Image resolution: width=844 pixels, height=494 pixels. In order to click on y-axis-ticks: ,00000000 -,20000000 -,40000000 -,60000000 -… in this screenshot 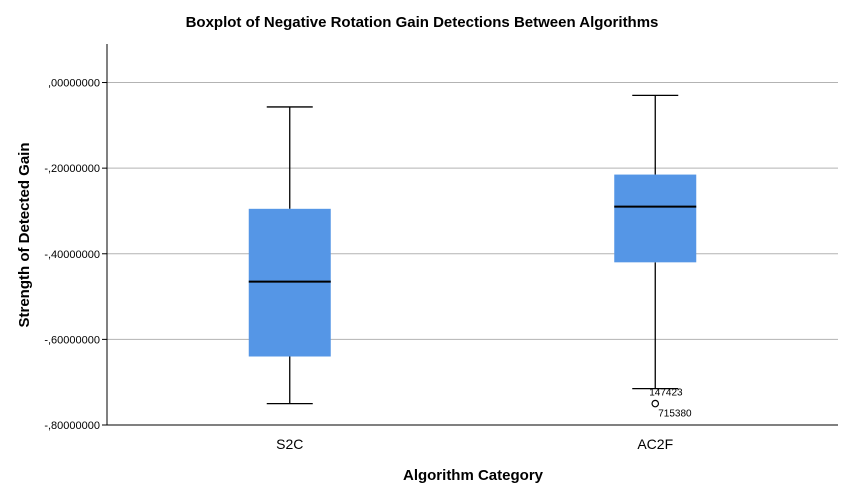, I will do `click(75, 255)`.